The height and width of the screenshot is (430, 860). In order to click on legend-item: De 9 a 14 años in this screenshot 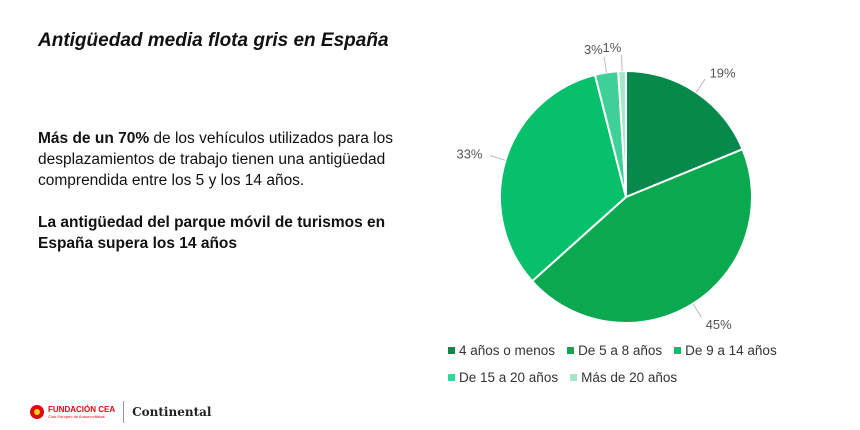, I will do `click(725, 350)`.